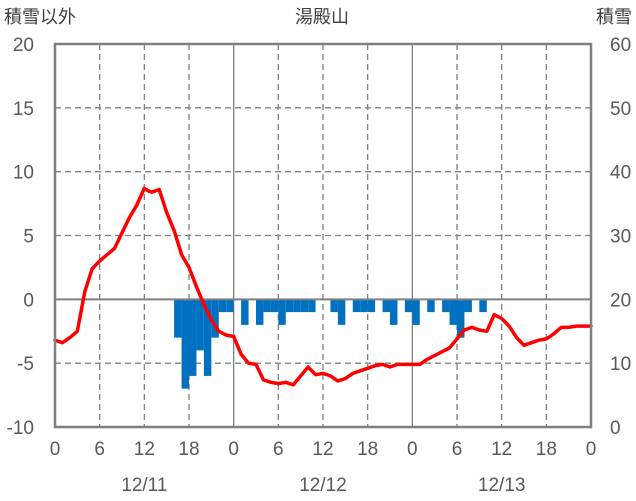 The height and width of the screenshot is (501, 636). I want to click on left-tick-label: 20, so click(23, 45).